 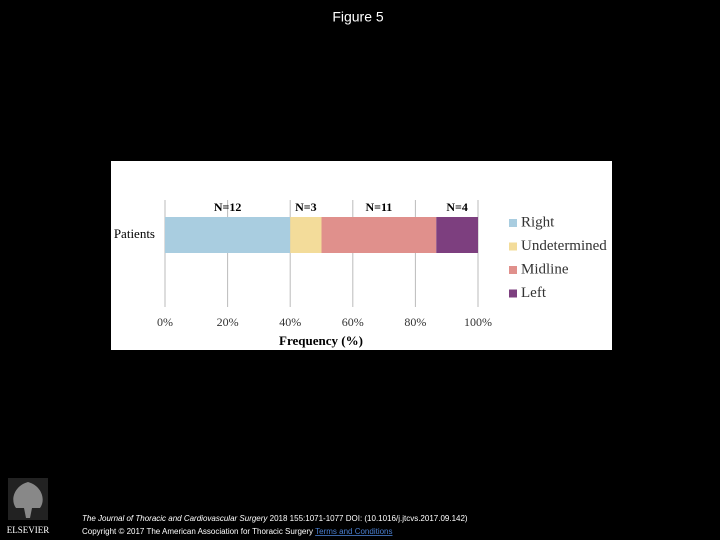 I want to click on segment-annotation: N=12, so click(x=228, y=207).